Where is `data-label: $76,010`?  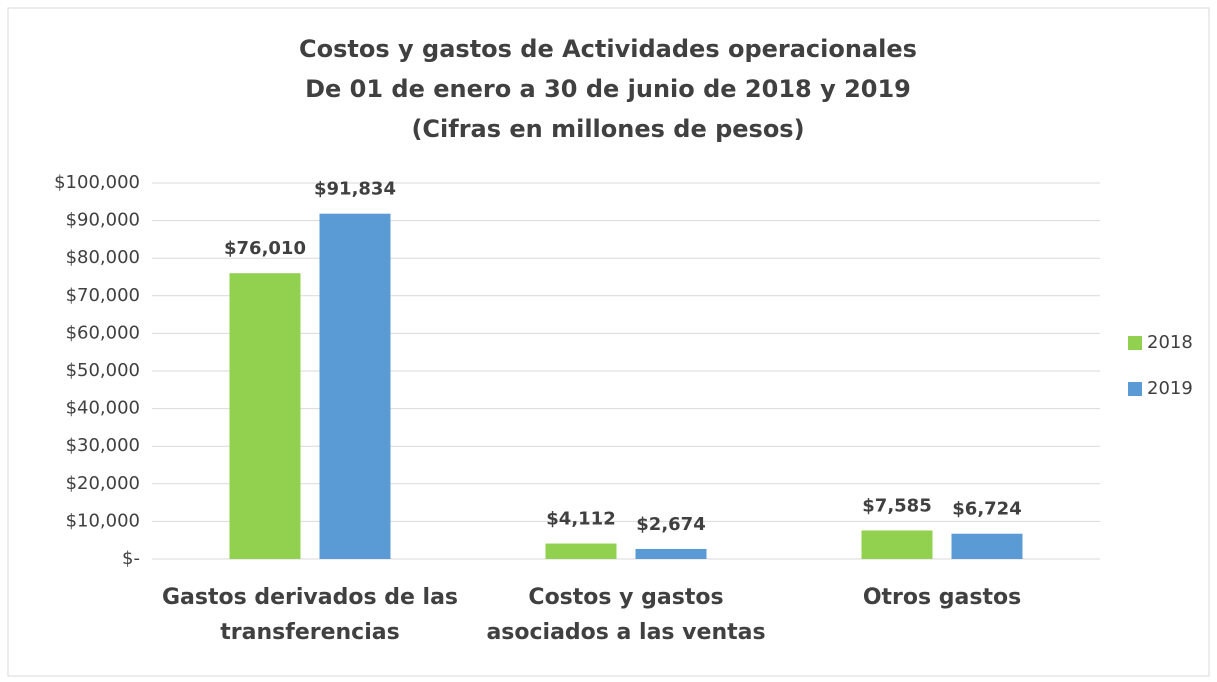 data-label: $76,010 is located at coordinates (265, 248).